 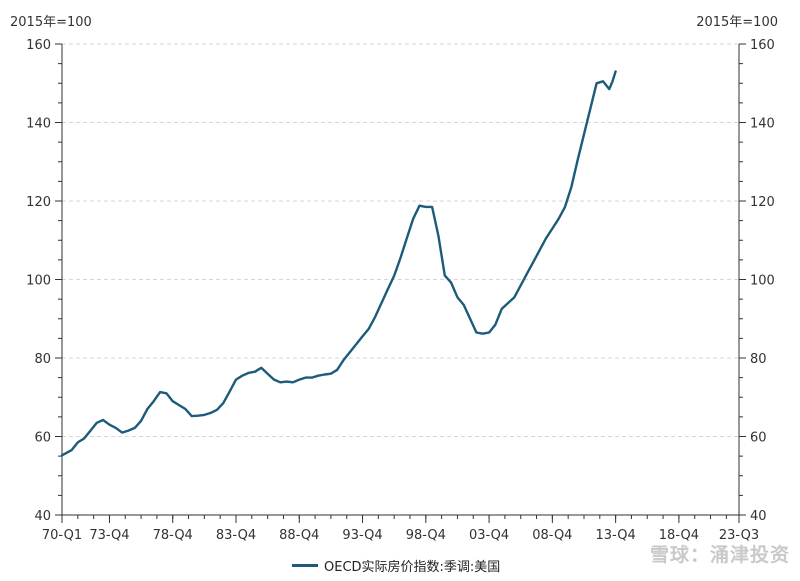 What do you see at coordinates (38, 124) in the screenshot?
I see `y-tick-label-left: 140` at bounding box center [38, 124].